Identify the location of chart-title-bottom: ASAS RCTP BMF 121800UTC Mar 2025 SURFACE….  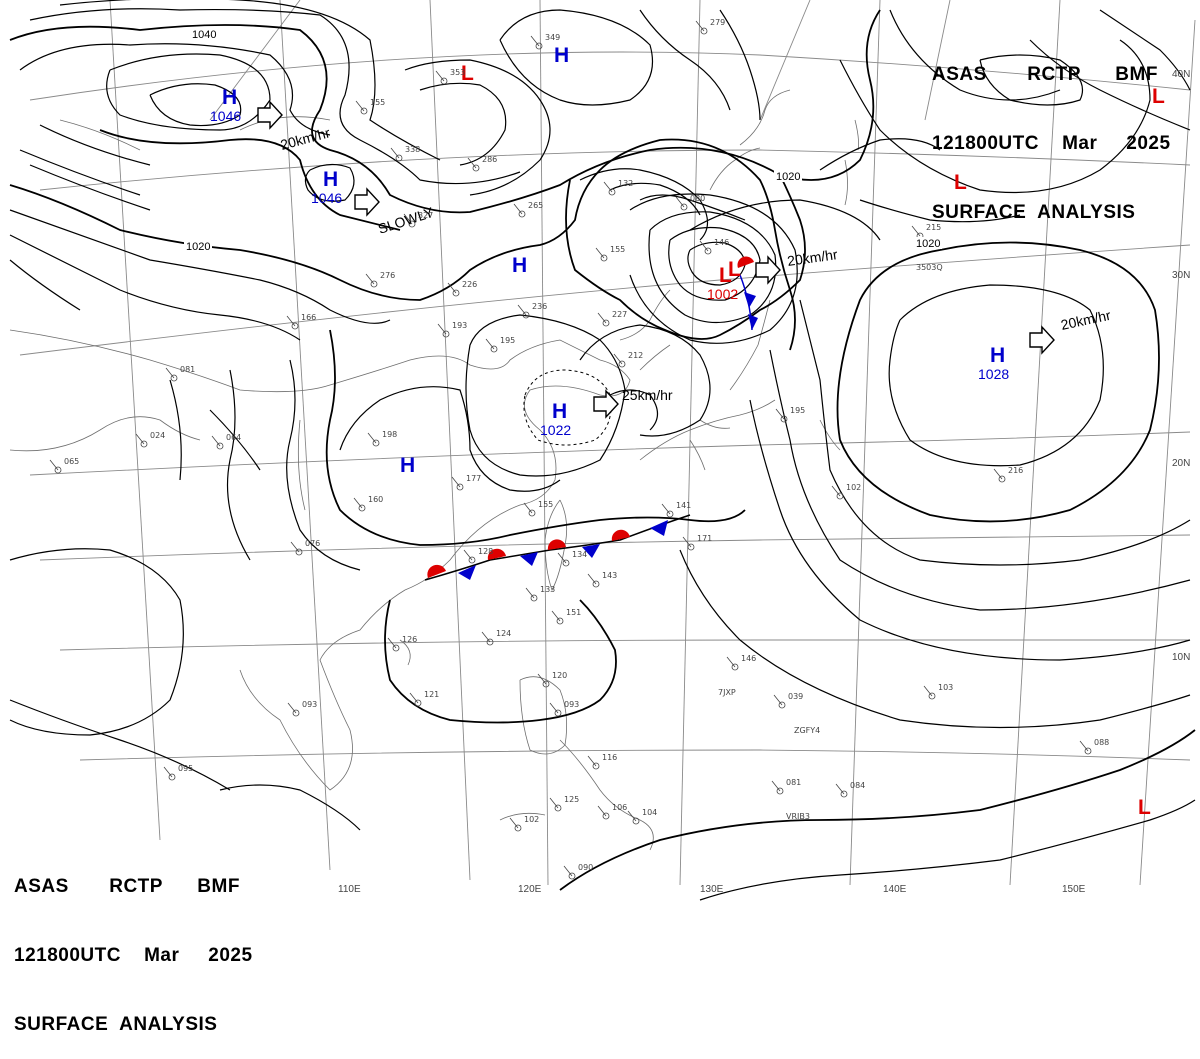
(133, 944).